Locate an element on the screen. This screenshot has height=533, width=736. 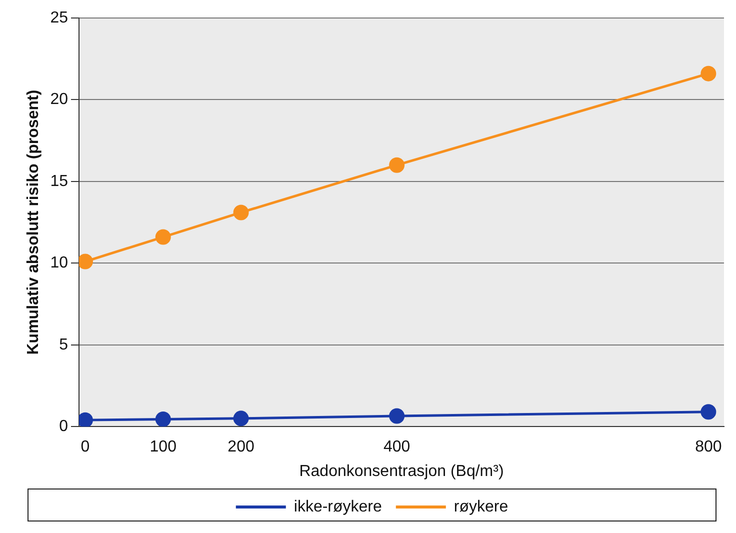
x-tick-label: 800 is located at coordinates (708, 447).